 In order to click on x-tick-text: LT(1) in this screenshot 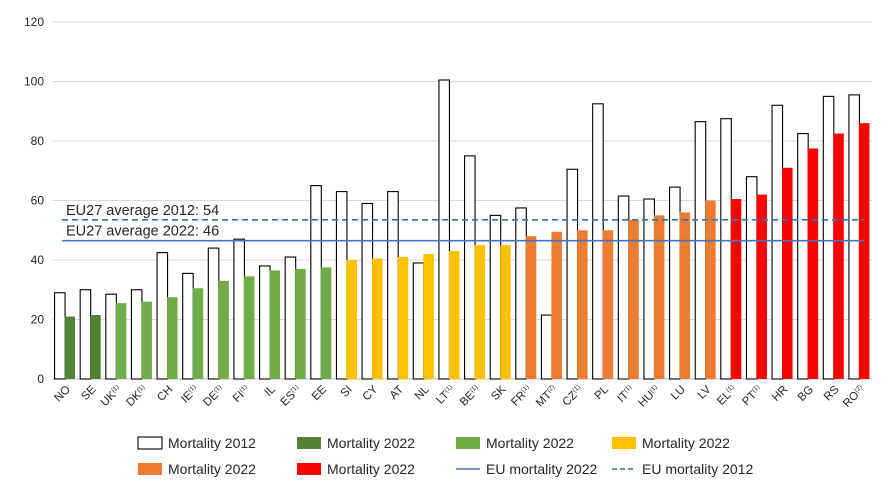, I will do `click(445, 395)`.